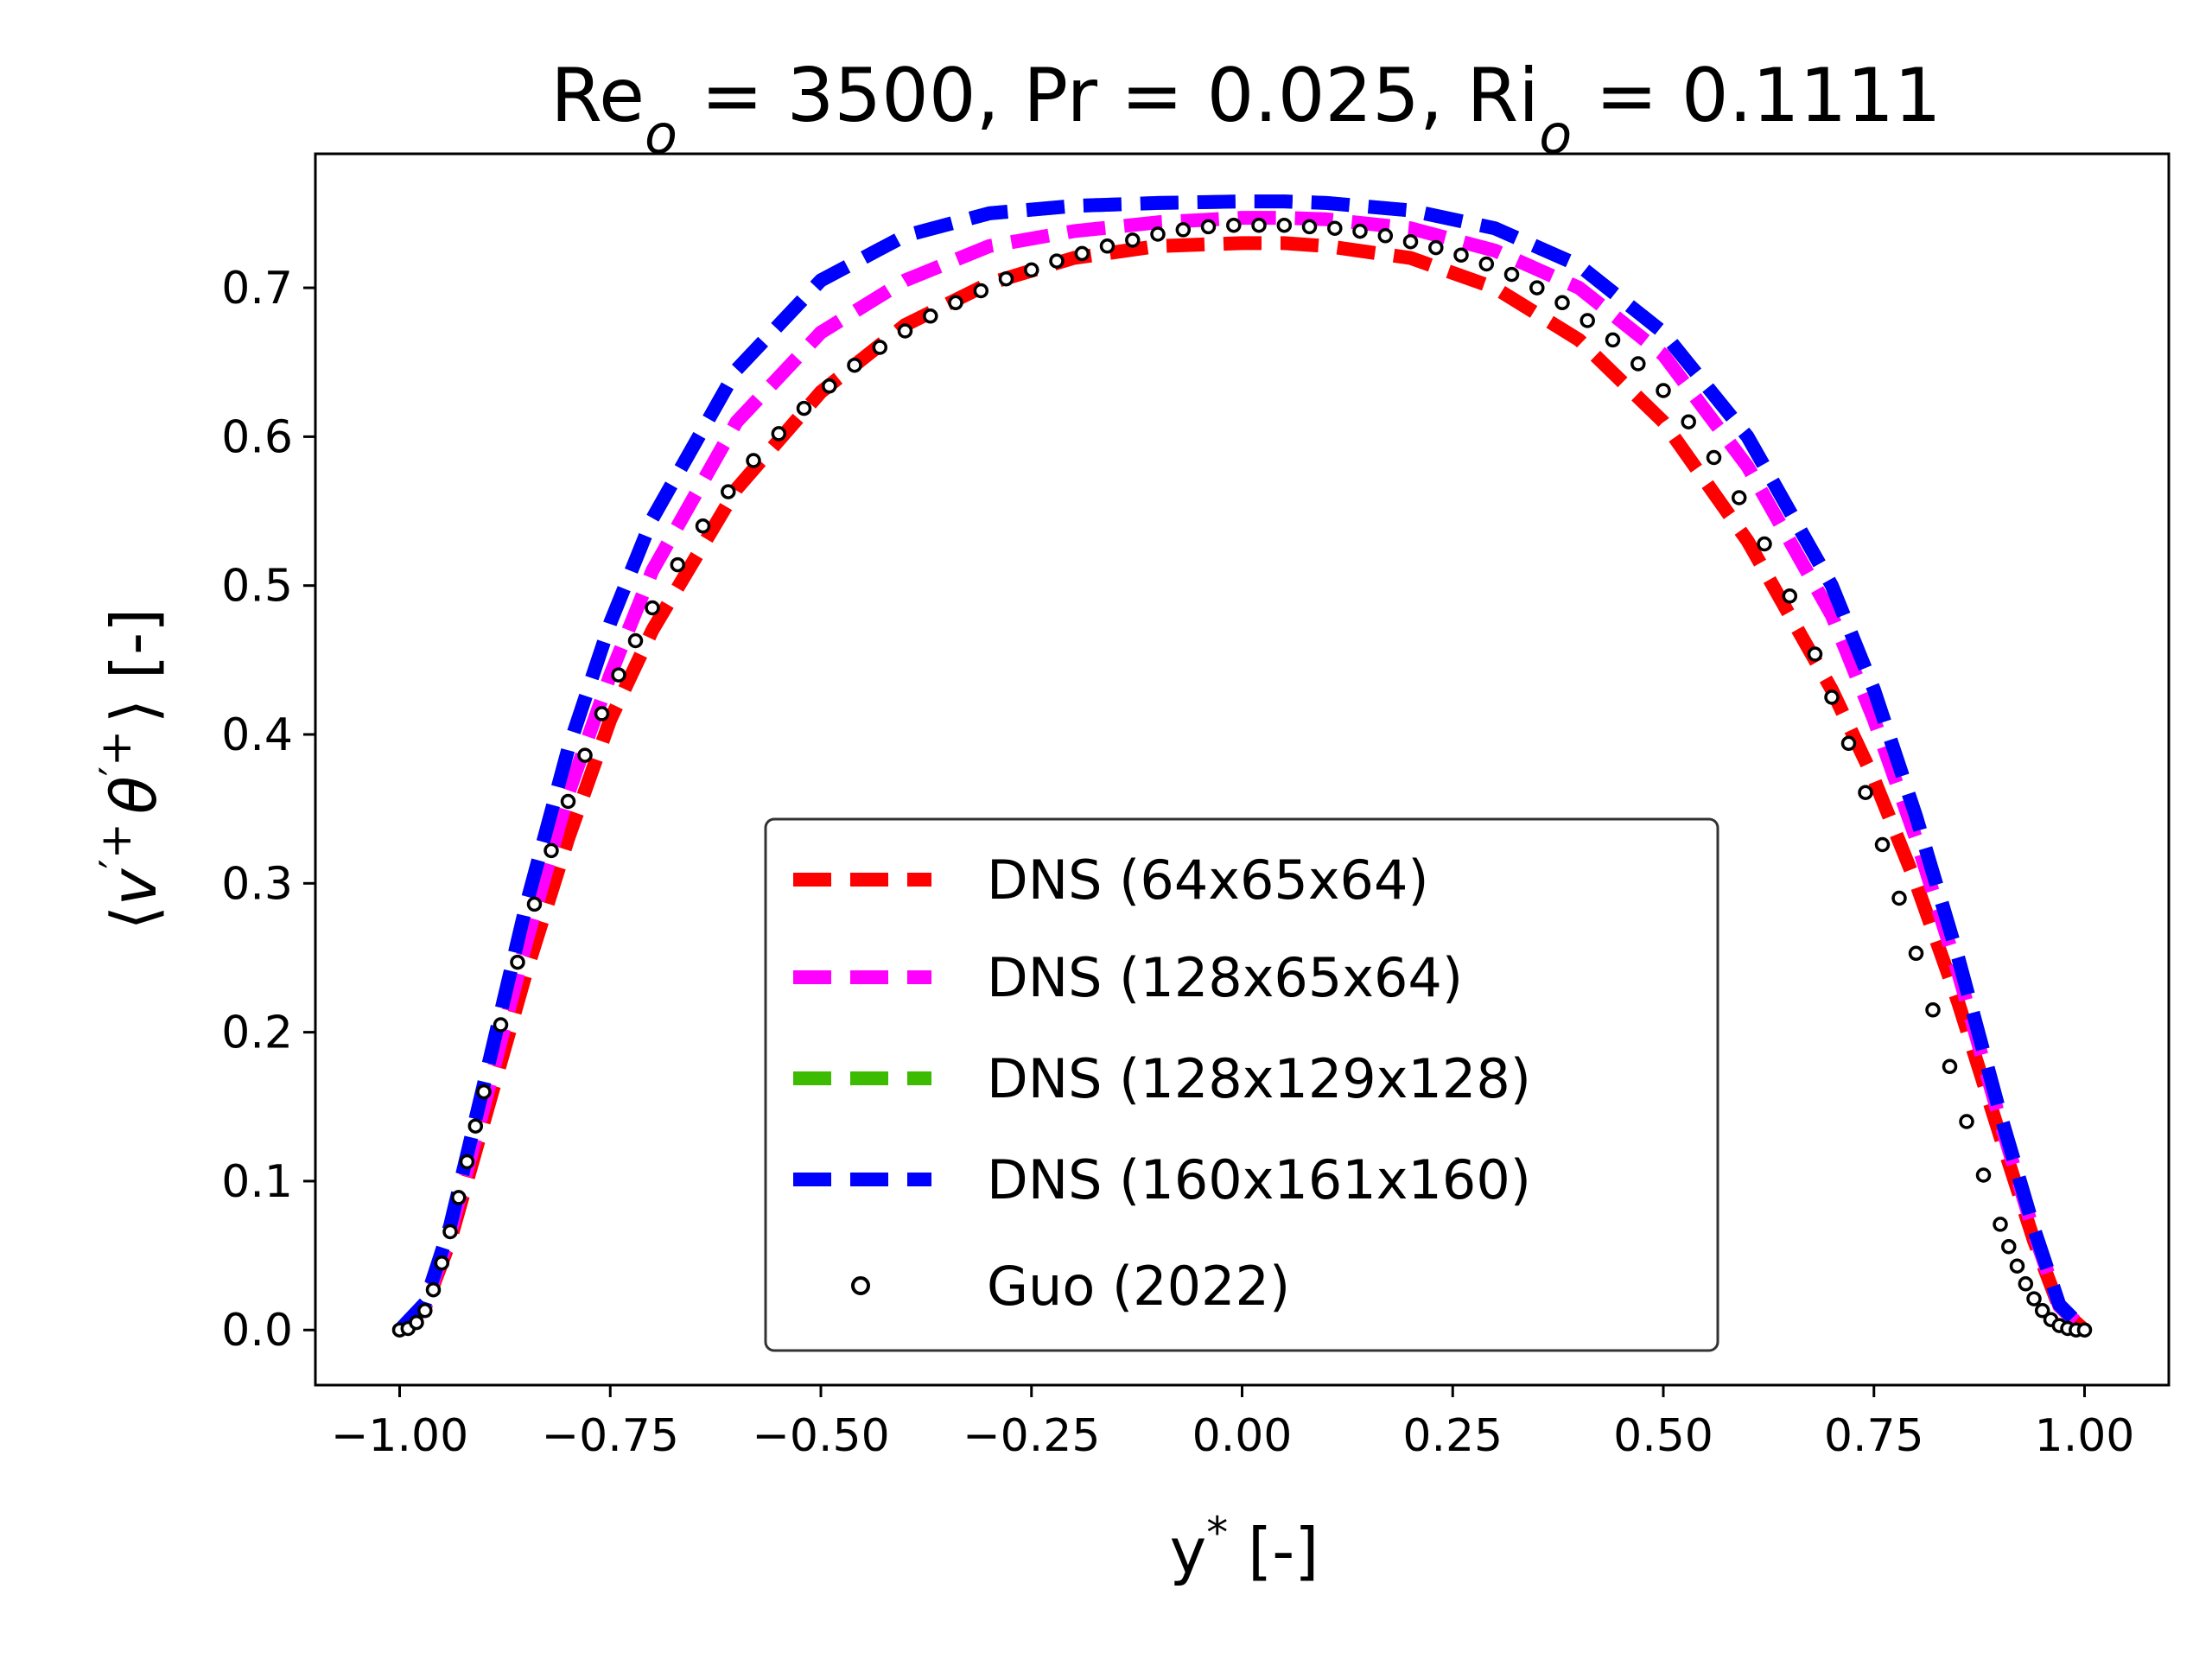 This screenshot has height=1659, width=2212. I want to click on y-axis-label: ⟨v′+θ′+⟩ [-], so click(130, 769).